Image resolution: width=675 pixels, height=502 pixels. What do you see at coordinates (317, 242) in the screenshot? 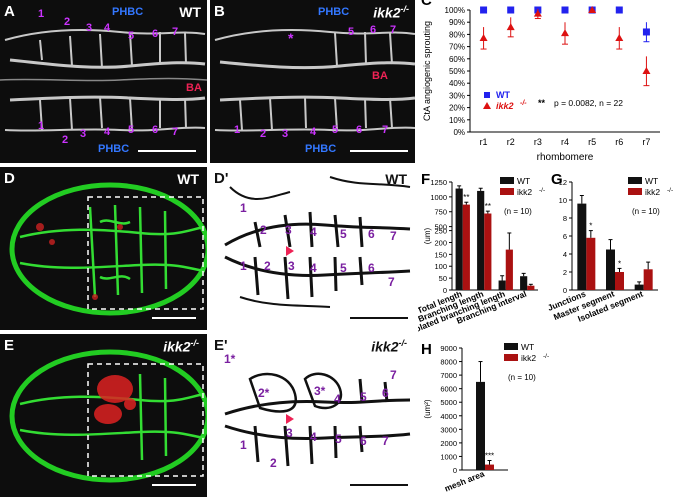
I see `panel-d-prime-micrograph` at bounding box center [317, 242].